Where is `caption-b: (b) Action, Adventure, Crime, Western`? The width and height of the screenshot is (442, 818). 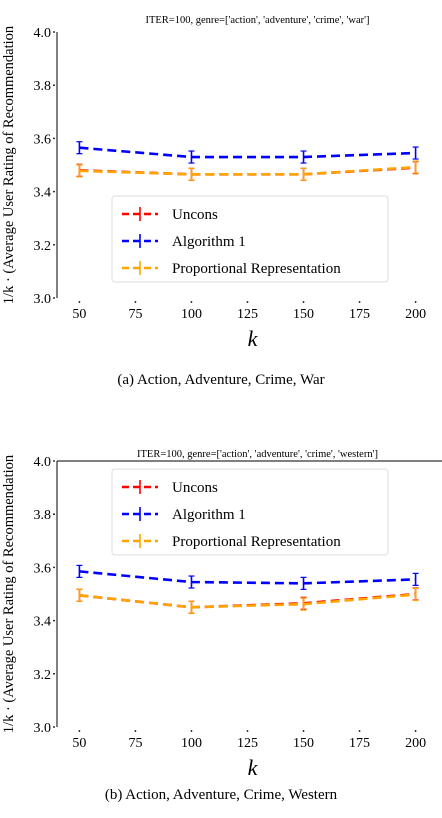
caption-b: (b) Action, Adventure, Crime, Western is located at coordinates (221, 795).